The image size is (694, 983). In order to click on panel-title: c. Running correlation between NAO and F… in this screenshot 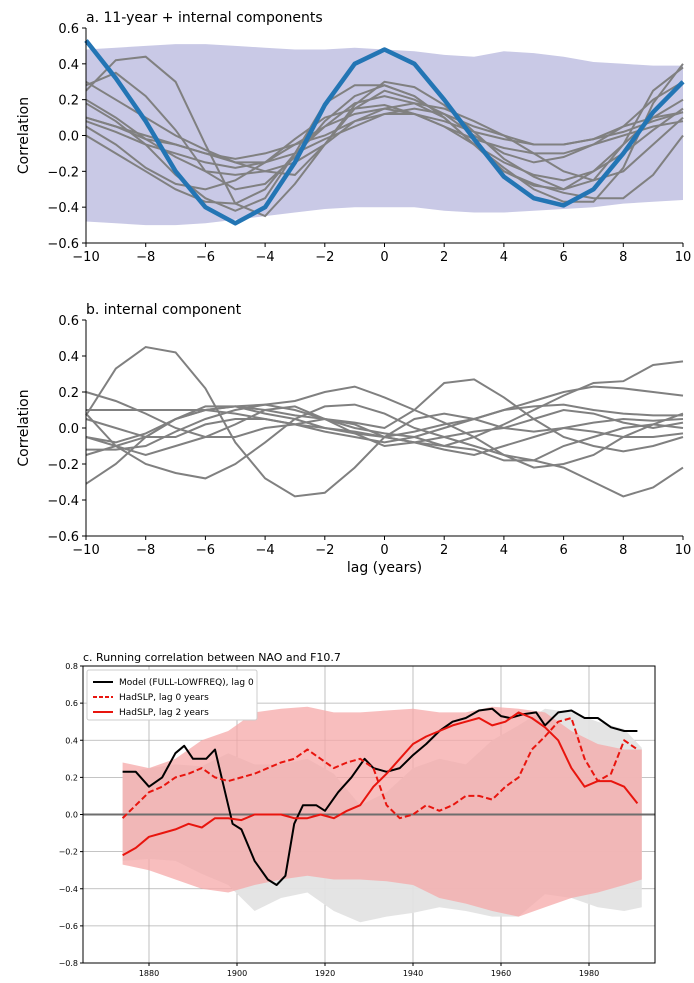, I will do `click(212, 657)`.